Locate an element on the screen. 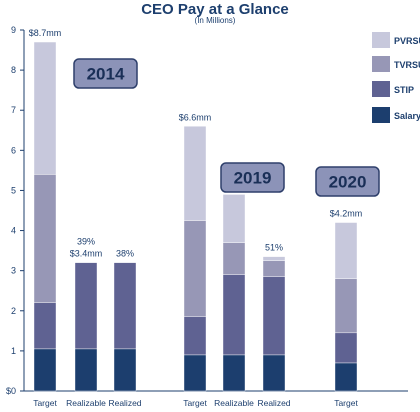 The height and width of the screenshot is (412, 420). y-tick-label: $0 is located at coordinates (11, 391).